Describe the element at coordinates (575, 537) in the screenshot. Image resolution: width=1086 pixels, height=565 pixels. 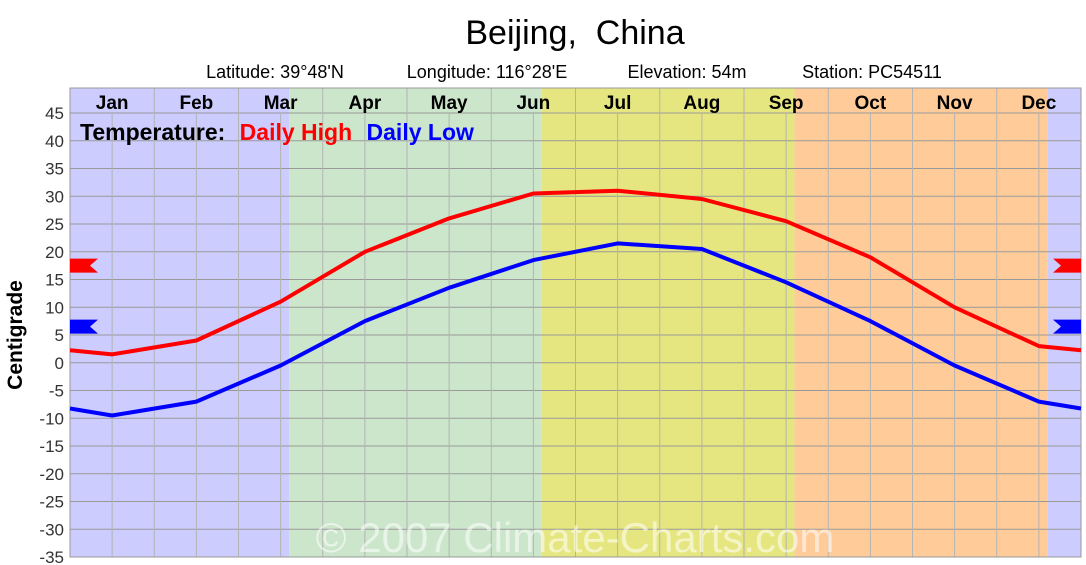
I see `watermark: © 2007 Climate-Charts.com` at that location.